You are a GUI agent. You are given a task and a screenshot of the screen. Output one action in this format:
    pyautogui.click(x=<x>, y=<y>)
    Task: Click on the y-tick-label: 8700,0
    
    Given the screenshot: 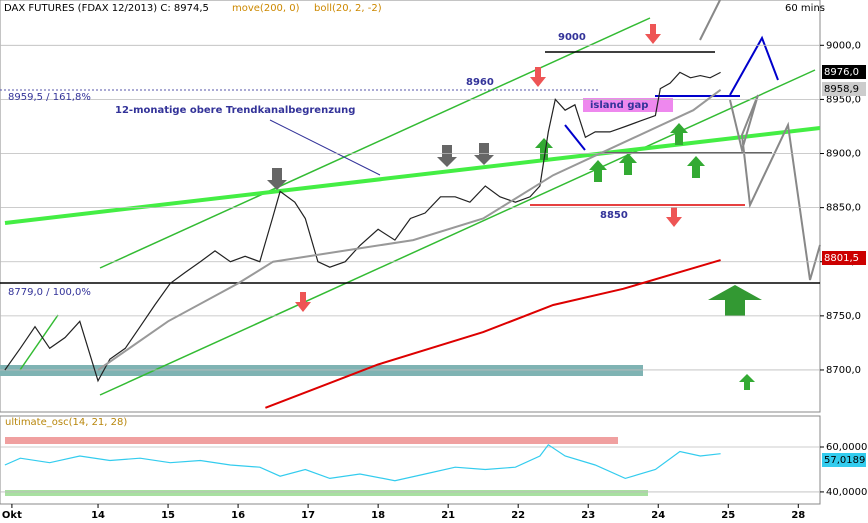 What is the action you would take?
    pyautogui.click(x=843, y=370)
    